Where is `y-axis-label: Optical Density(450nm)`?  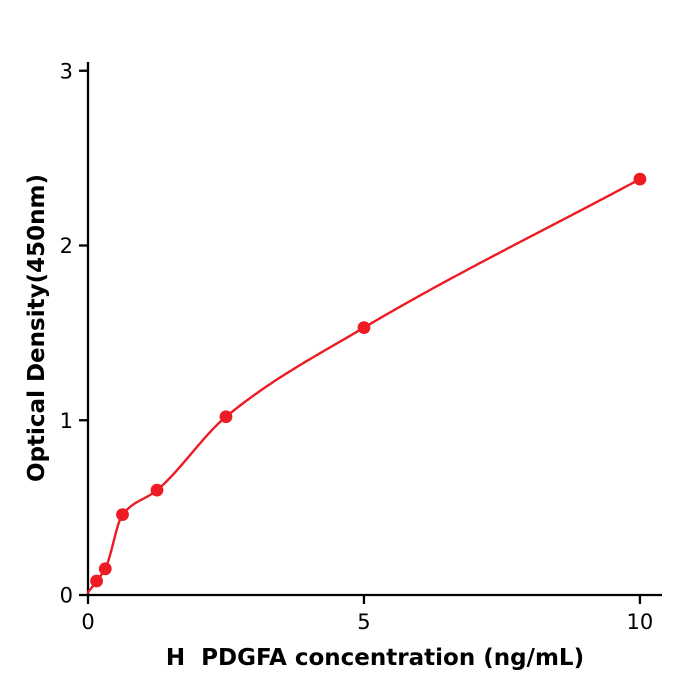
y-axis-label: Optical Density(450nm) is located at coordinates (37, 328).